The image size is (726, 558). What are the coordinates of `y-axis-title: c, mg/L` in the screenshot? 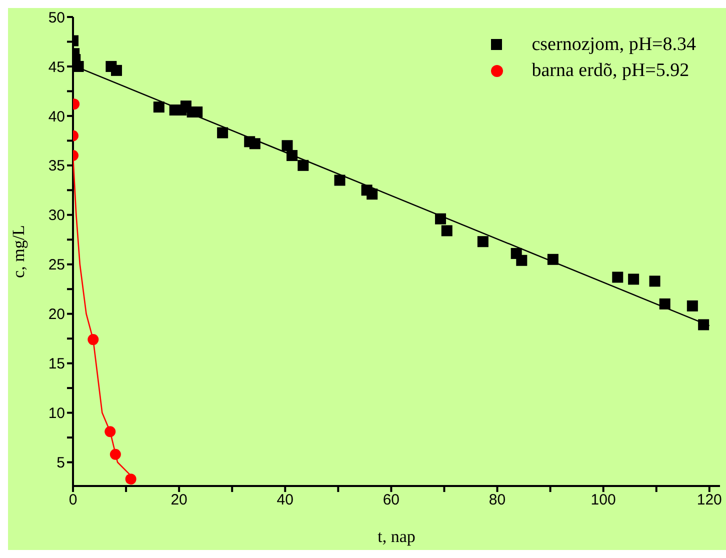 It's located at (18, 251).